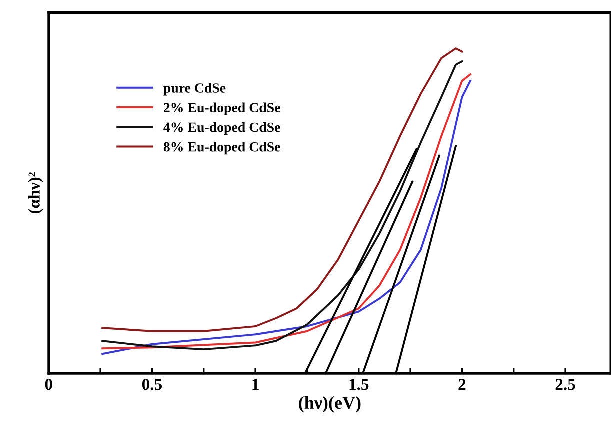 The image size is (611, 427). Describe the element at coordinates (462, 384) in the screenshot. I see `x-tick-label: 2` at that location.